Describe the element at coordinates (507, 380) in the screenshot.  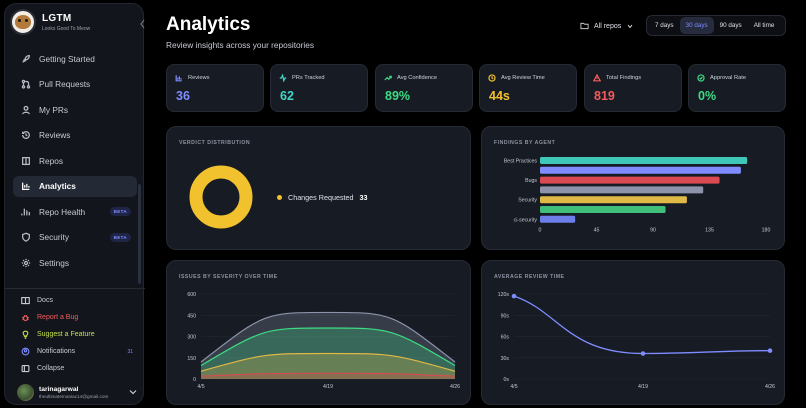
I see `y-tick-label: 0s` at that location.